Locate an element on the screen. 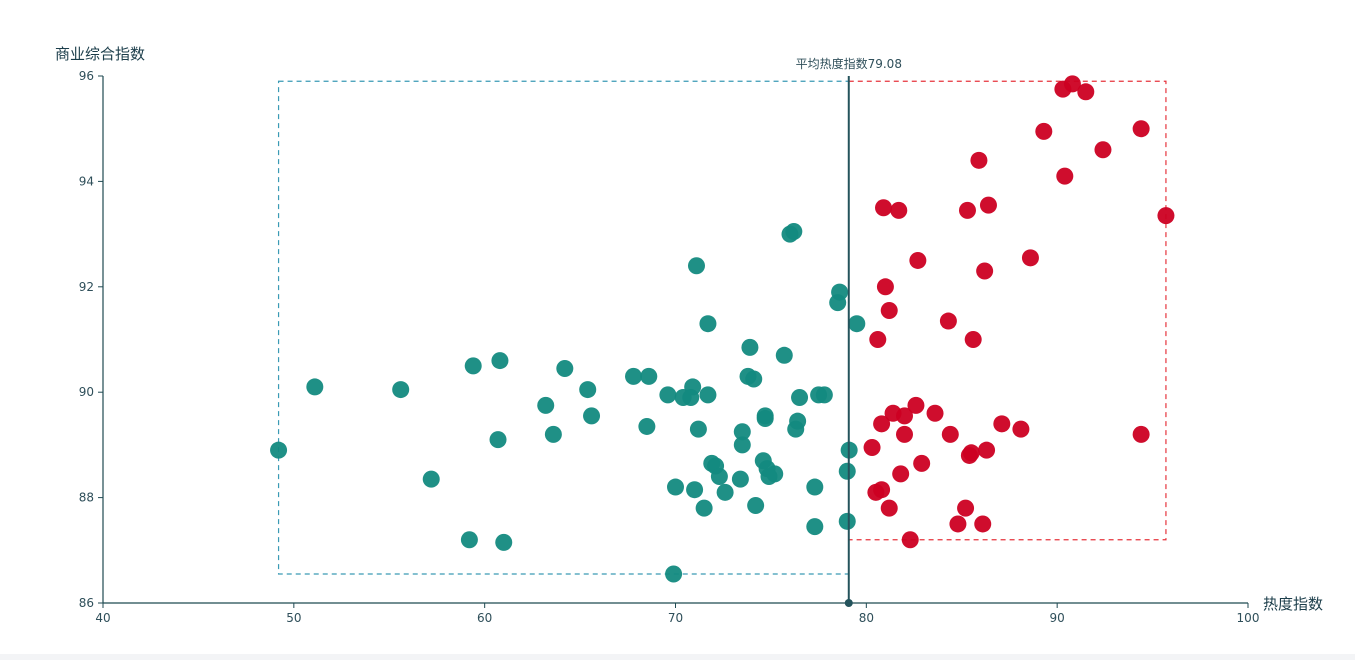 The image size is (1355, 660). average-marker: 平均热度指数79.08 is located at coordinates (849, 331).